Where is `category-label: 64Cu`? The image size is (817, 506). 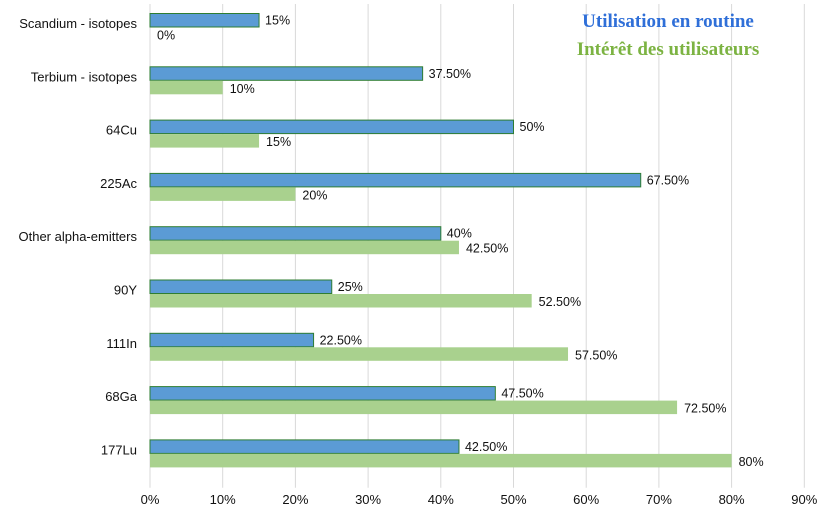
category-label: 64Cu is located at coordinates (121, 130).